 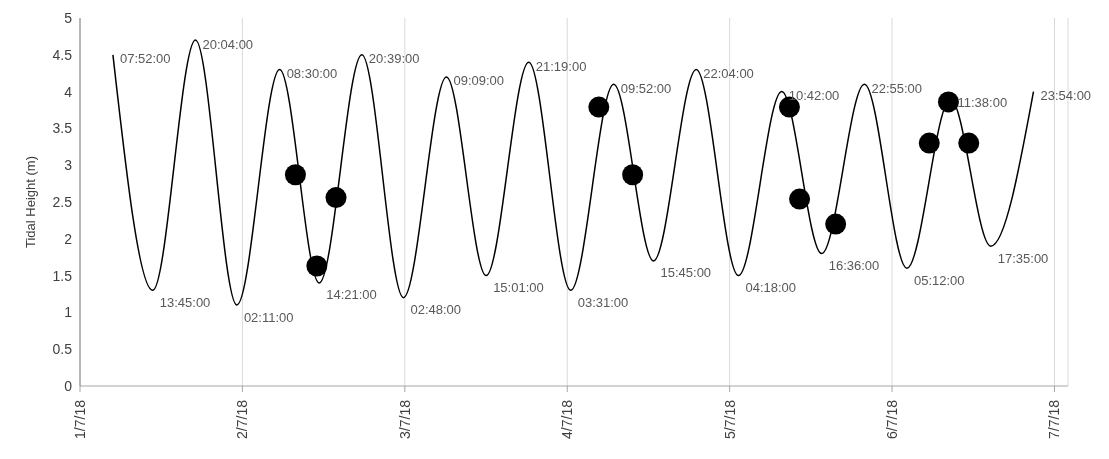 I want to click on x-tick-label: 5/7/18, so click(x=729, y=419).